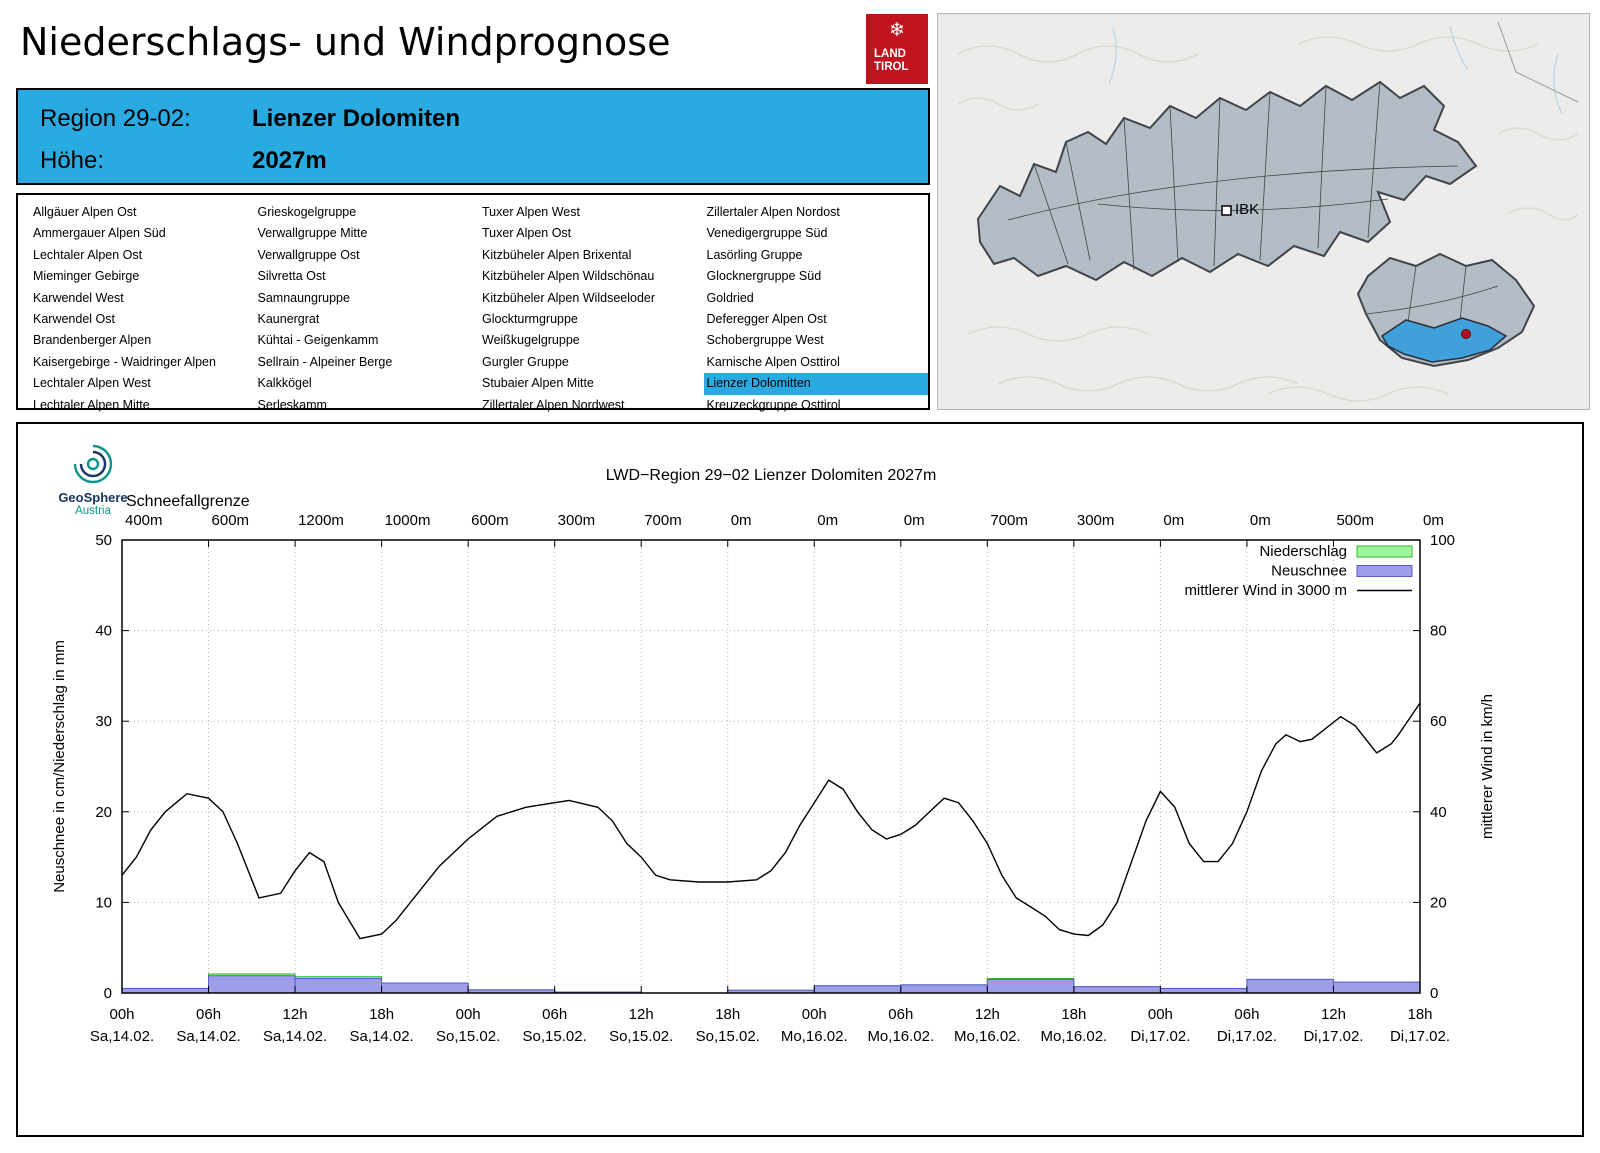 This screenshot has height=1153, width=1600. What do you see at coordinates (303, 297) in the screenshot?
I see `region-list-item: Samnaungruppe` at bounding box center [303, 297].